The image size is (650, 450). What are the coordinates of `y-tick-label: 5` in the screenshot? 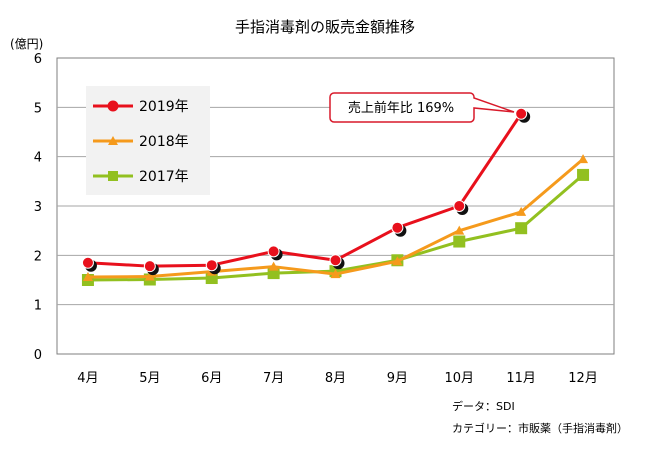 It's located at (38, 108).